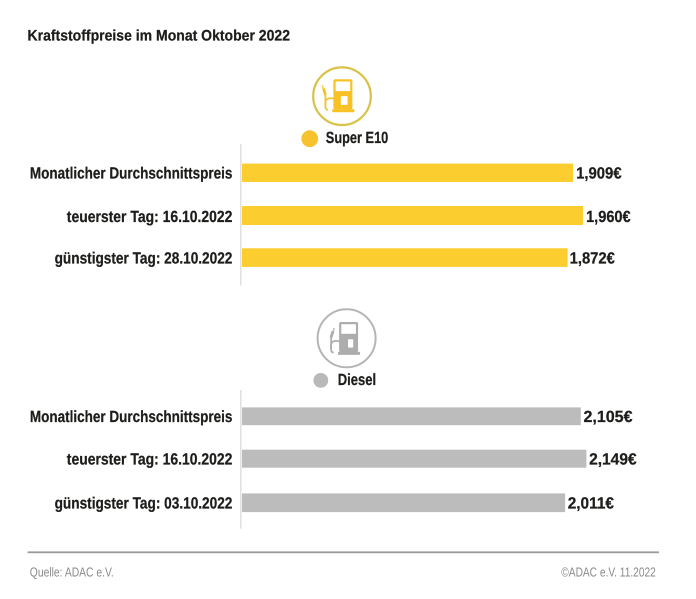 This screenshot has width=696, height=599. What do you see at coordinates (72, 572) in the screenshot?
I see `svg-text: Quelle: ADAC e.V.` at bounding box center [72, 572].